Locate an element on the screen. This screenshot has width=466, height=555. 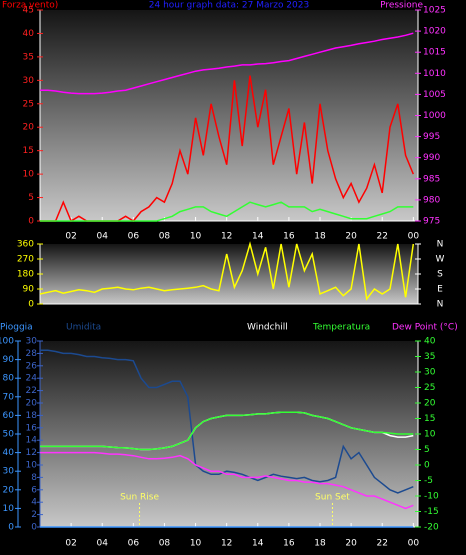
y2-tick-label: 990 is located at coordinates (431, 158).